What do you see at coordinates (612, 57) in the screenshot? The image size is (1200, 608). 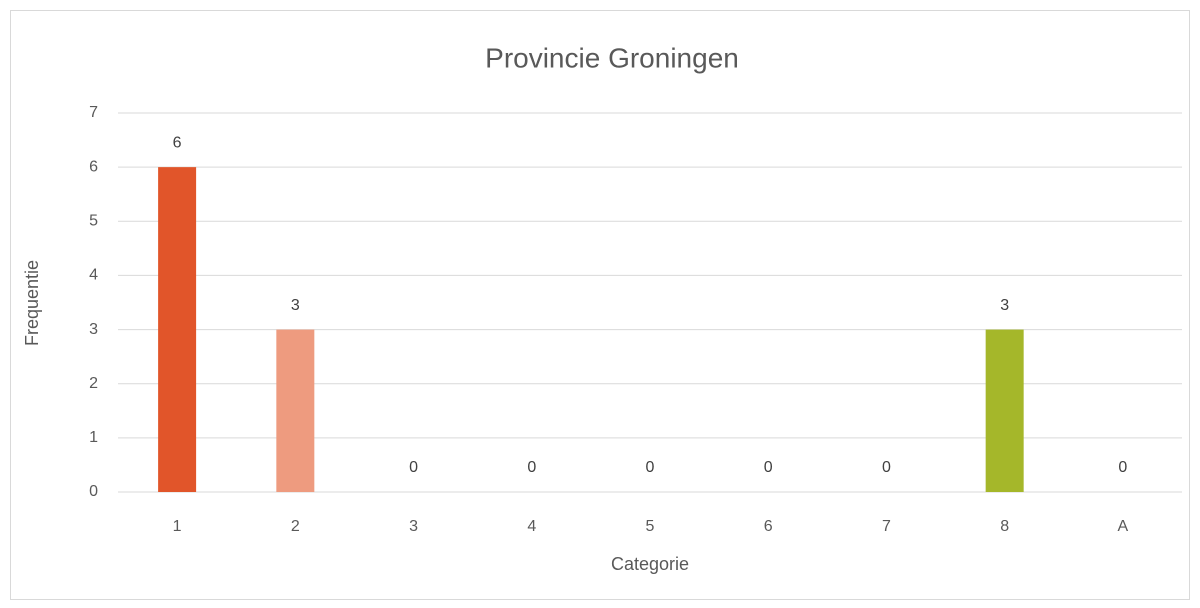 I see `chart-title: Provincie Groningen` at bounding box center [612, 57].